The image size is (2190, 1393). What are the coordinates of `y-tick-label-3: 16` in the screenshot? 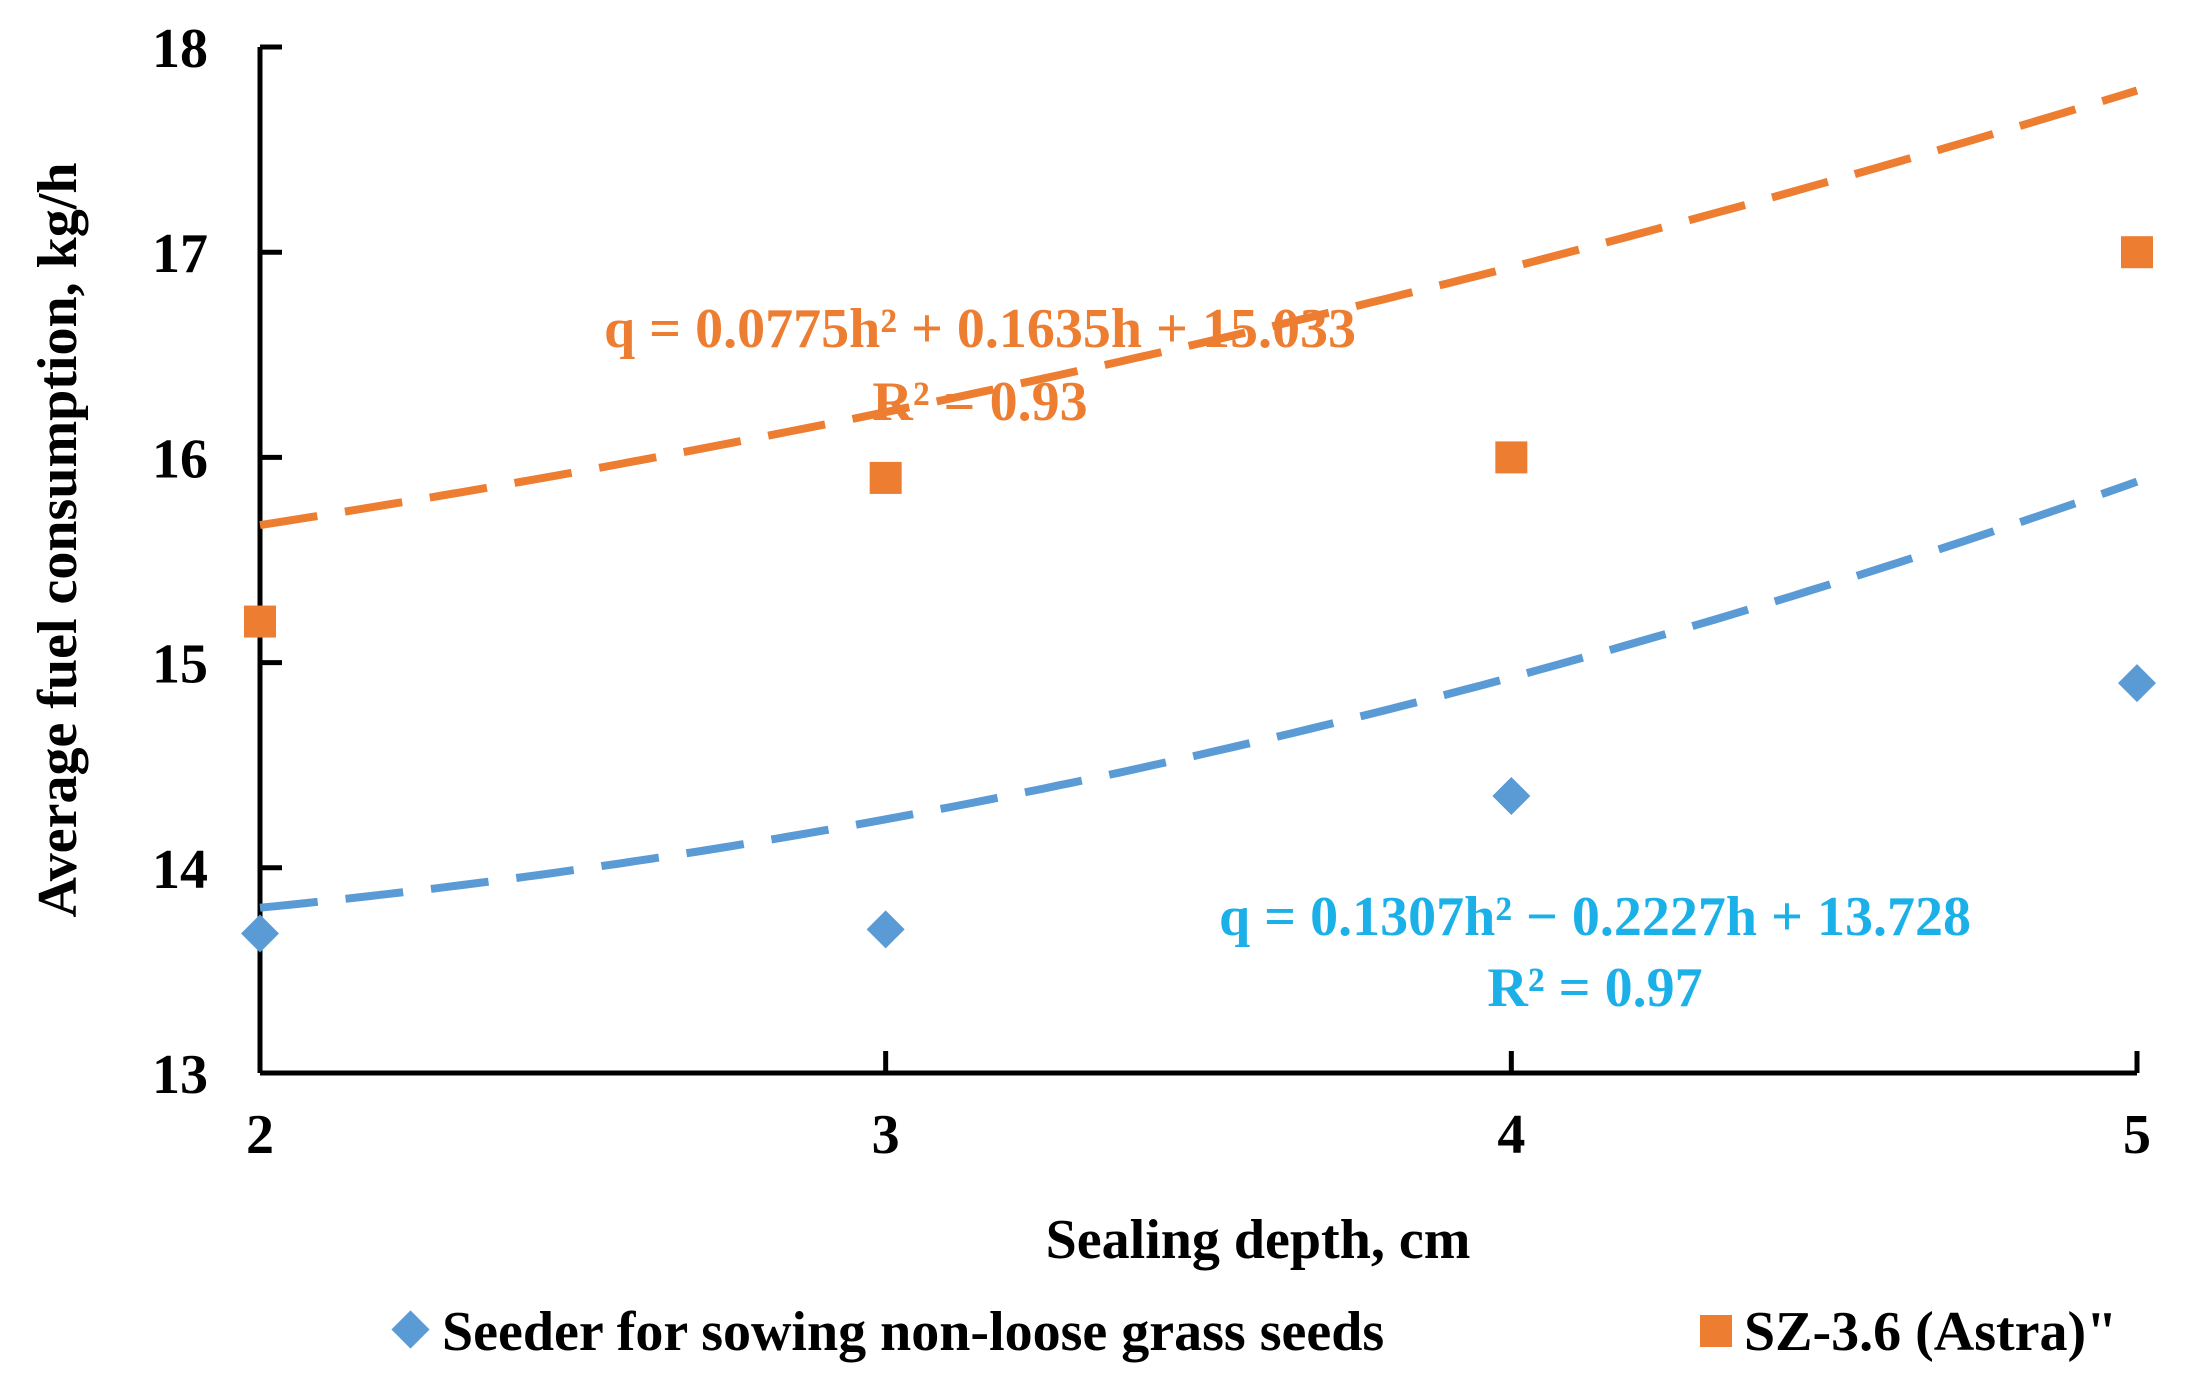 It's located at (180, 459).